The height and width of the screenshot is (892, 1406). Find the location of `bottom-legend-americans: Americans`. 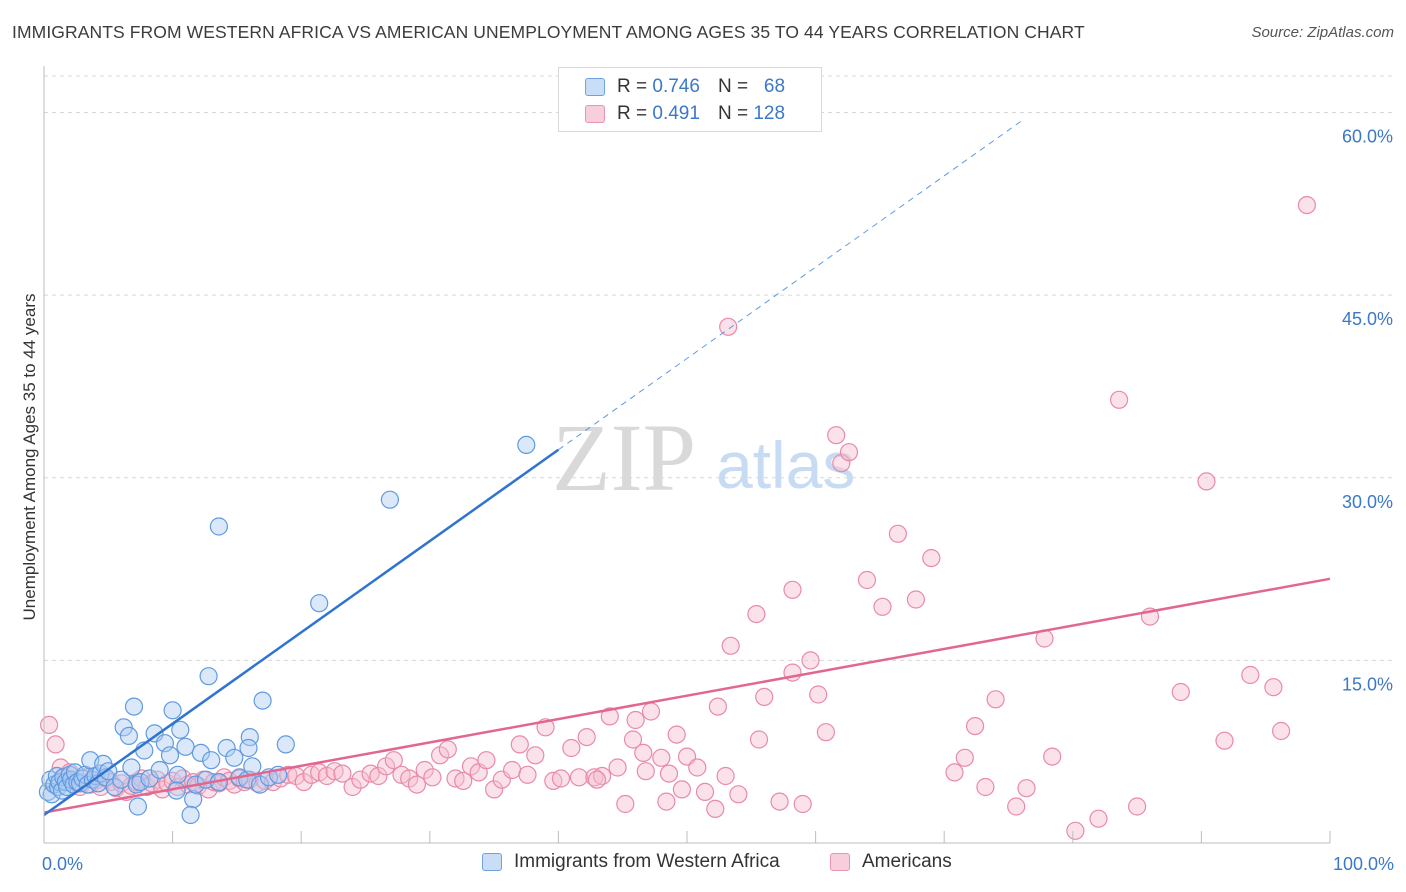

bottom-legend-americans: Americans is located at coordinates (891, 862).